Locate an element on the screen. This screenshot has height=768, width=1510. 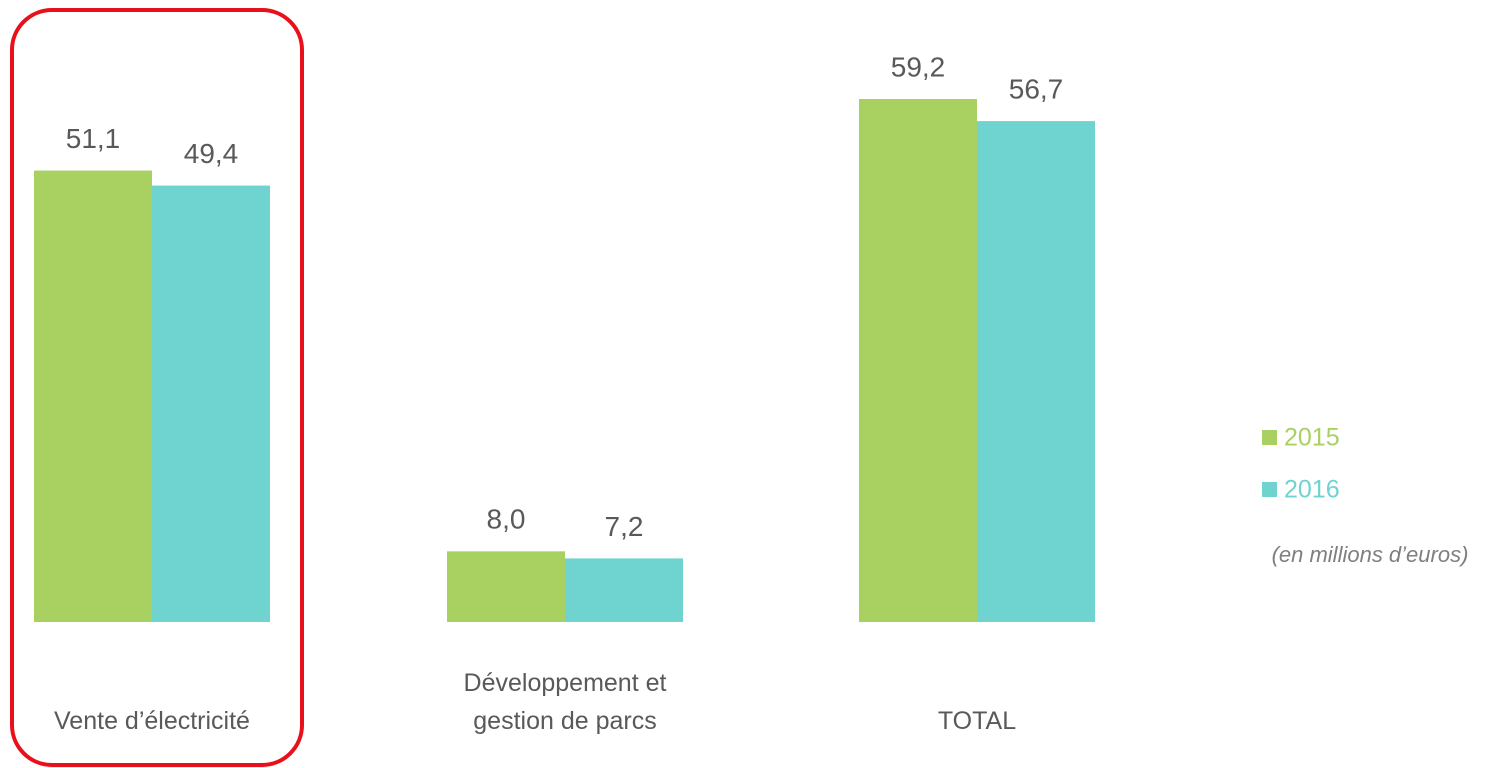
category-label: Développement et gestion de parcs is located at coordinates (565, 702).